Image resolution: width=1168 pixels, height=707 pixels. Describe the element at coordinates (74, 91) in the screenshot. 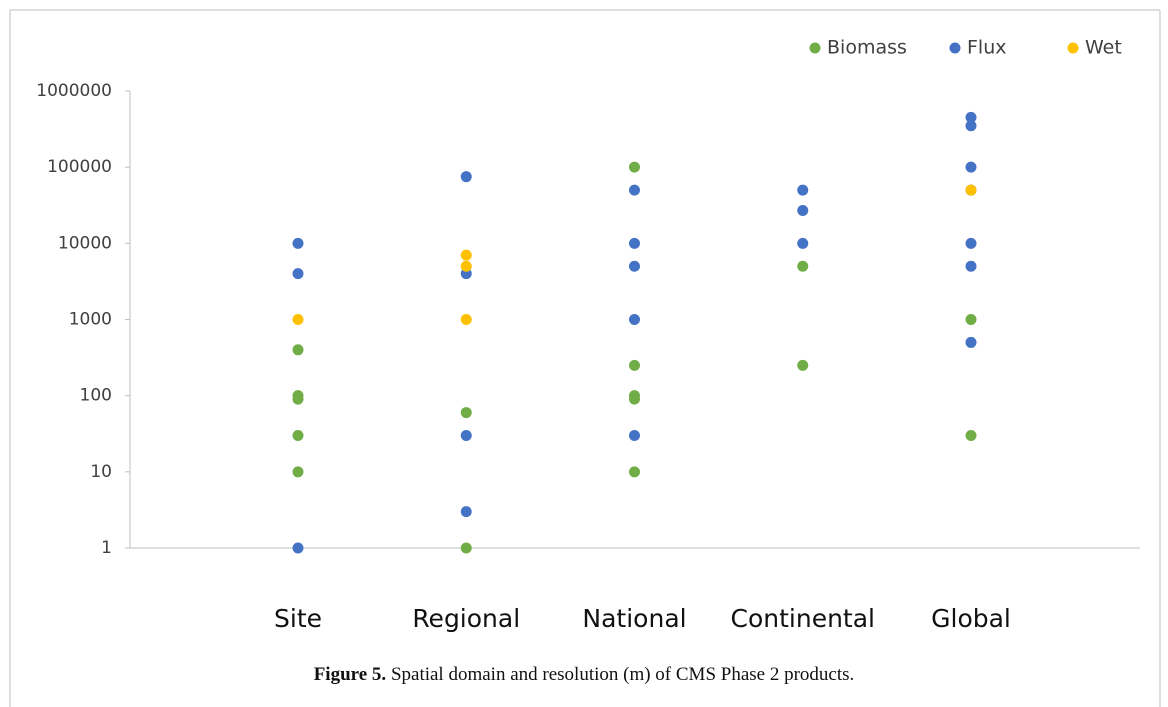

I see `y-tick-label: 1000000` at that location.